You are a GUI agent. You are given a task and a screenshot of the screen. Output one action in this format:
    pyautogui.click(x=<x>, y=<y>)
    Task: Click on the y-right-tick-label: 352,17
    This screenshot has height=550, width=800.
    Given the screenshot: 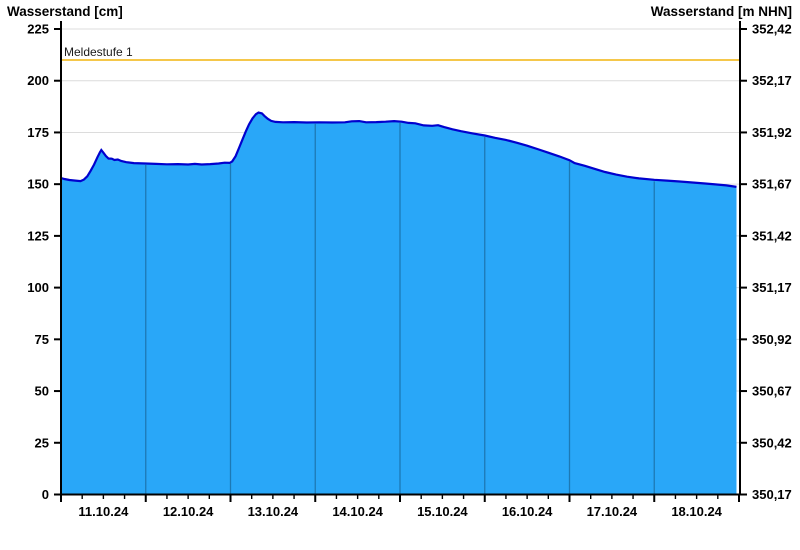 What is the action you would take?
    pyautogui.click(x=772, y=80)
    